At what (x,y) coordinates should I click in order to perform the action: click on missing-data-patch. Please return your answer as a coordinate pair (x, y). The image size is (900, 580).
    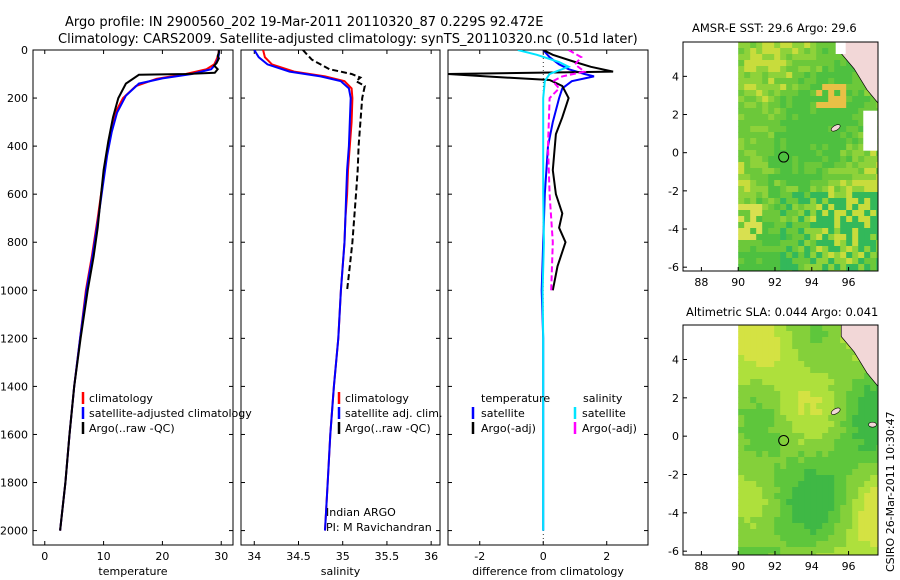
    Looking at the image, I should click on (870, 130).